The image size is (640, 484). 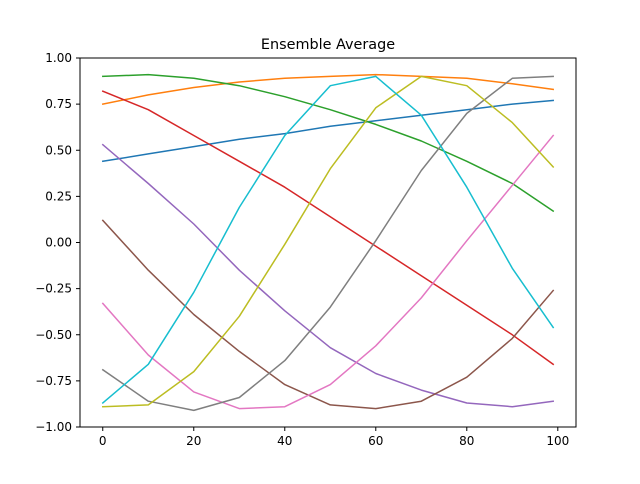 What do you see at coordinates (375, 441) in the screenshot?
I see `x-tick-label: 60` at bounding box center [375, 441].